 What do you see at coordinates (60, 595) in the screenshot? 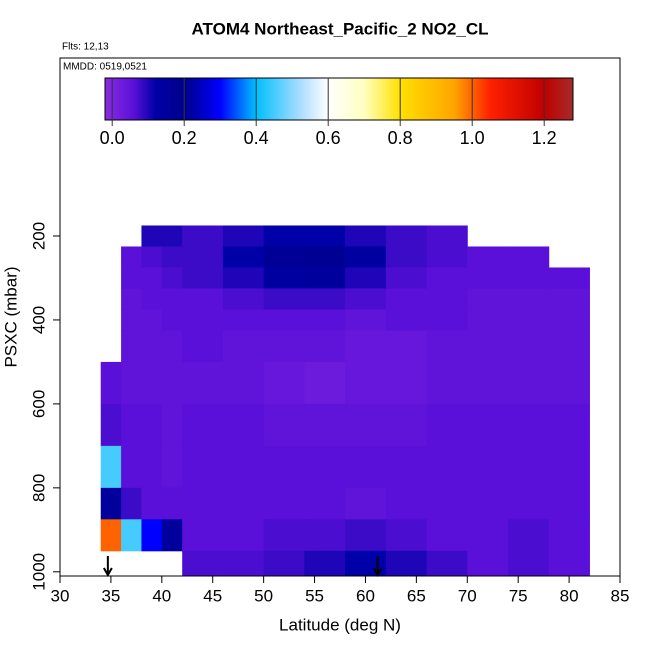
I see `x-tick-label: 30` at bounding box center [60, 595].